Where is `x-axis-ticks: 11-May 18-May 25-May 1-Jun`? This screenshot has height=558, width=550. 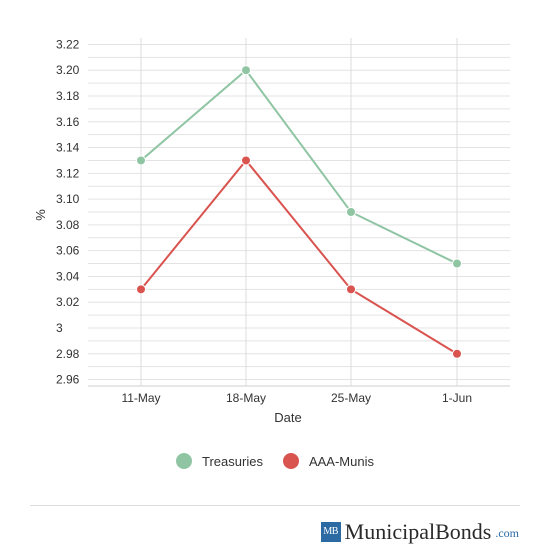
x-axis-ticks: 11-May 18-May 25-May 1-Jun is located at coordinates (296, 398).